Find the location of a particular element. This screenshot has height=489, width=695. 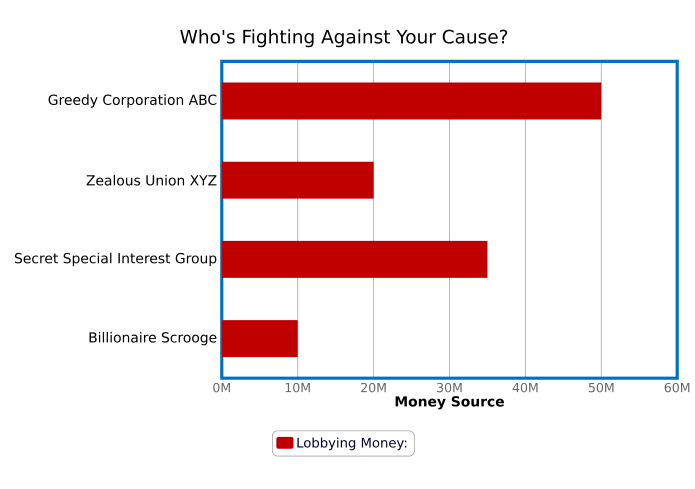

x-axis-title: Money Source is located at coordinates (450, 403).